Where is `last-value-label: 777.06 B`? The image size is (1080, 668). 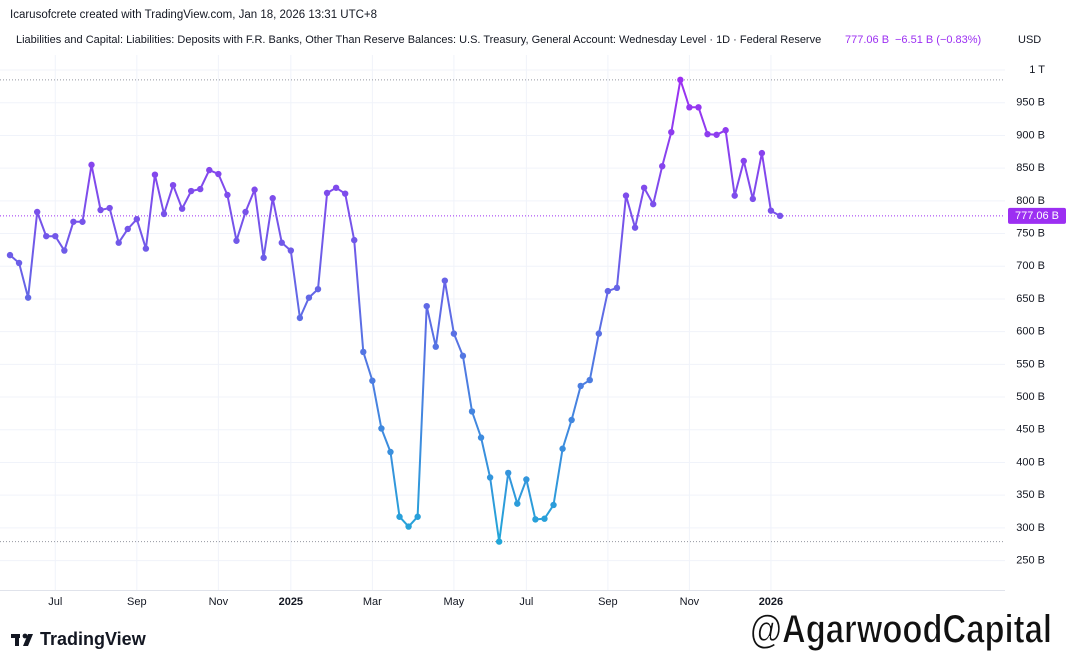 last-value-label: 777.06 B is located at coordinates (1037, 216).